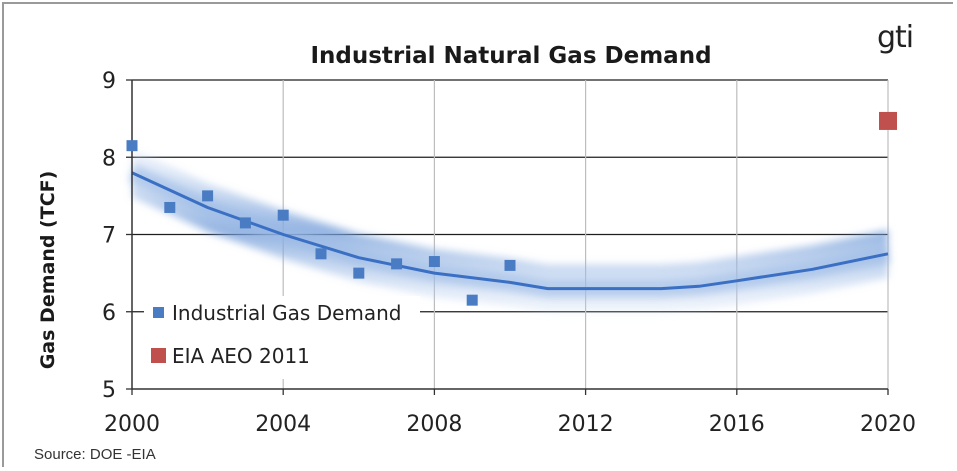 The height and width of the screenshot is (471, 957). I want to click on data-point-industrial-2006, so click(359, 273).